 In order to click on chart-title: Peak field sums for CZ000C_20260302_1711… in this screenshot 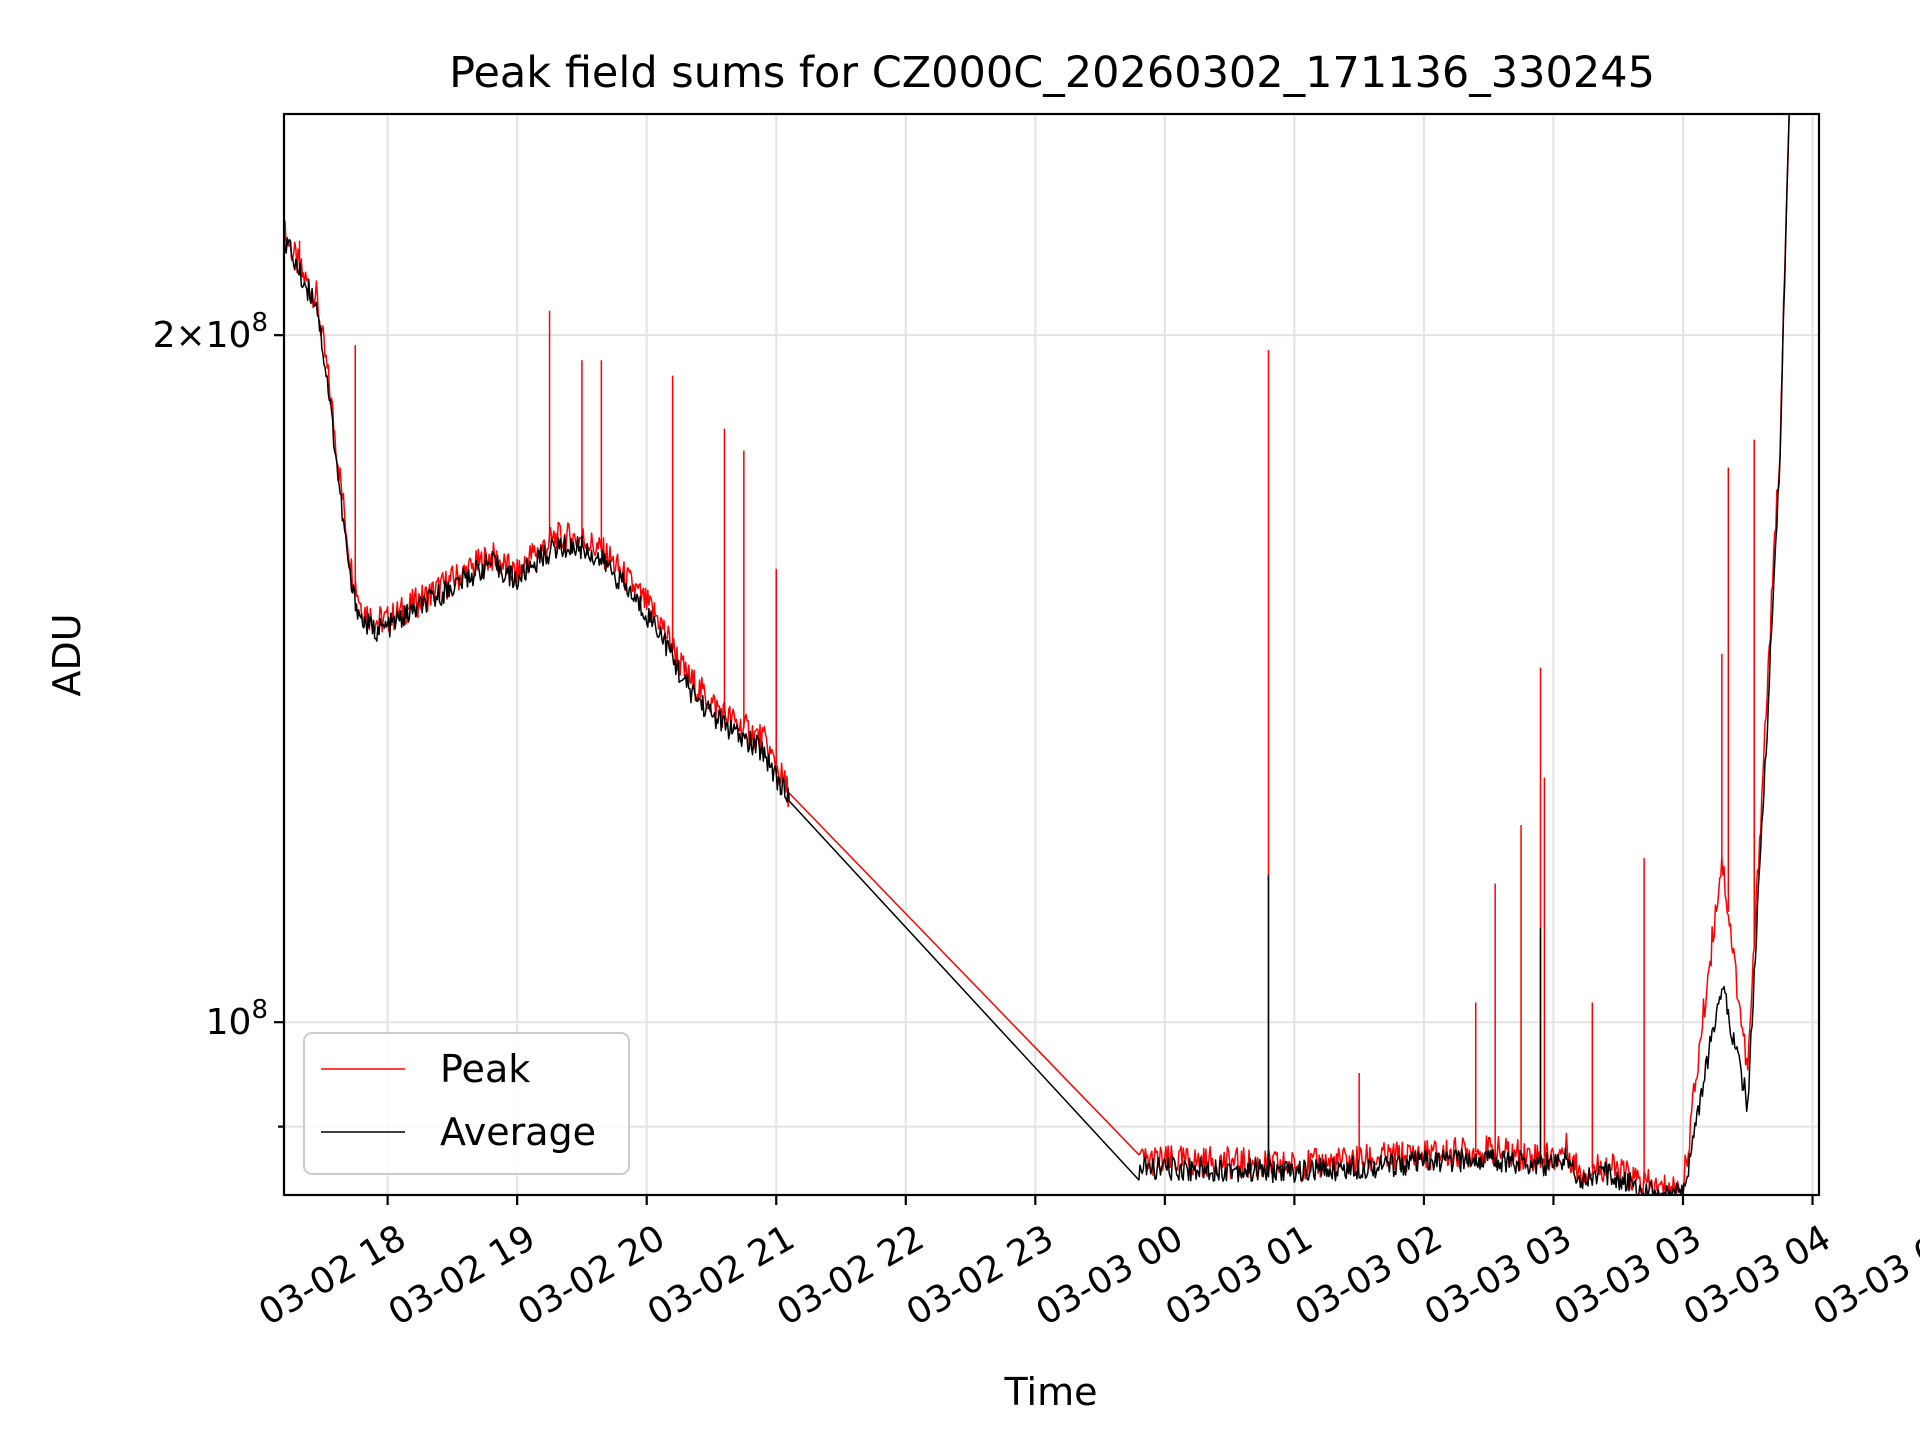, I will do `click(1052, 73)`.